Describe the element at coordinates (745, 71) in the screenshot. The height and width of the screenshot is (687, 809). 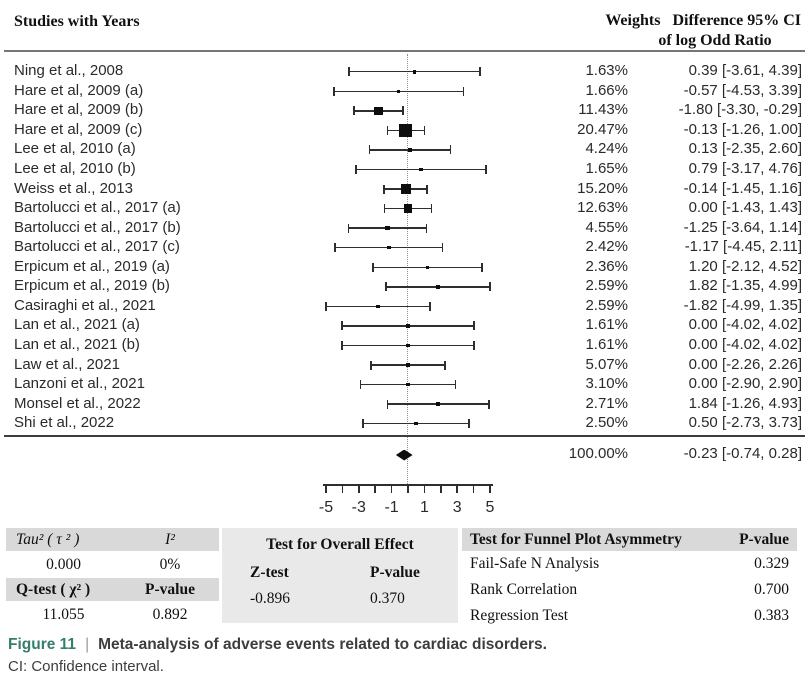
I see `ci-value: 0.39 [-3.61, 4.39]` at that location.